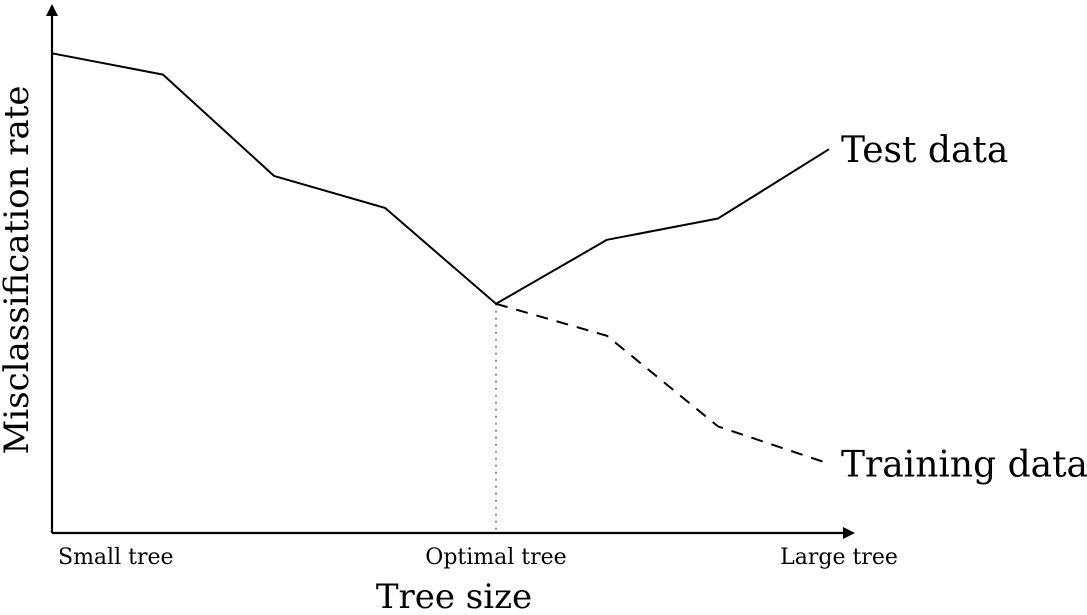  What do you see at coordinates (495, 557) in the screenshot?
I see `x-tick-label: Optimal tree` at bounding box center [495, 557].